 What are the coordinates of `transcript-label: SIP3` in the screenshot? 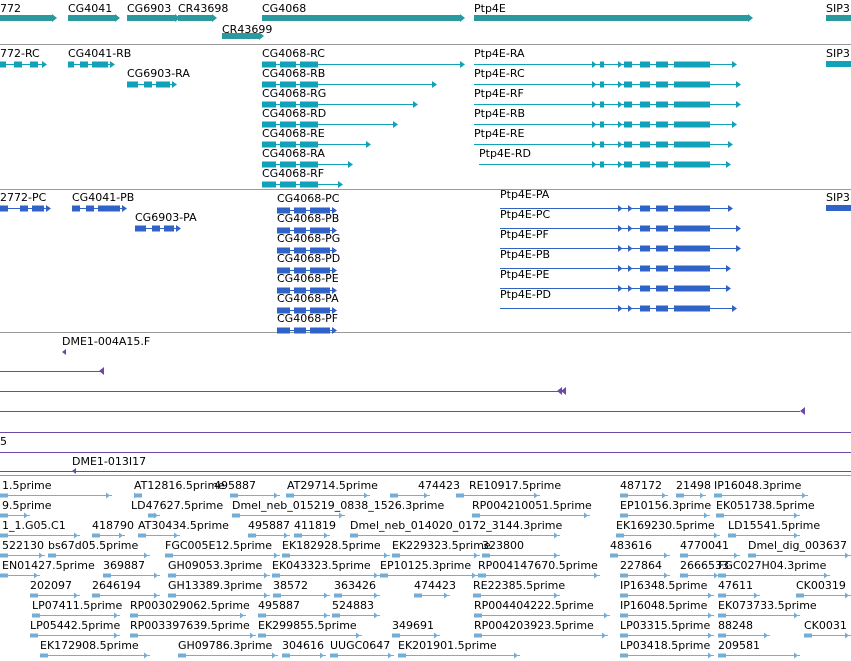 It's located at (838, 53).